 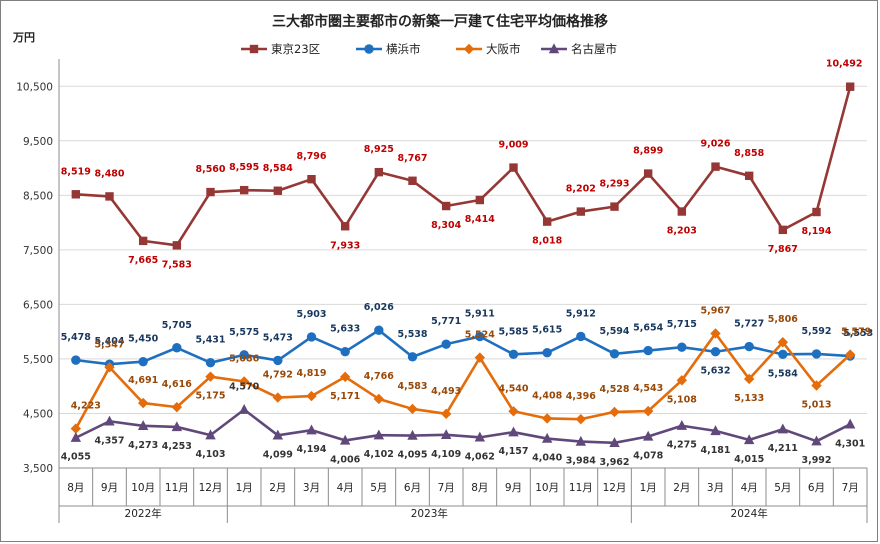 I want to click on x-tick-label: 7月, so click(x=446, y=488).